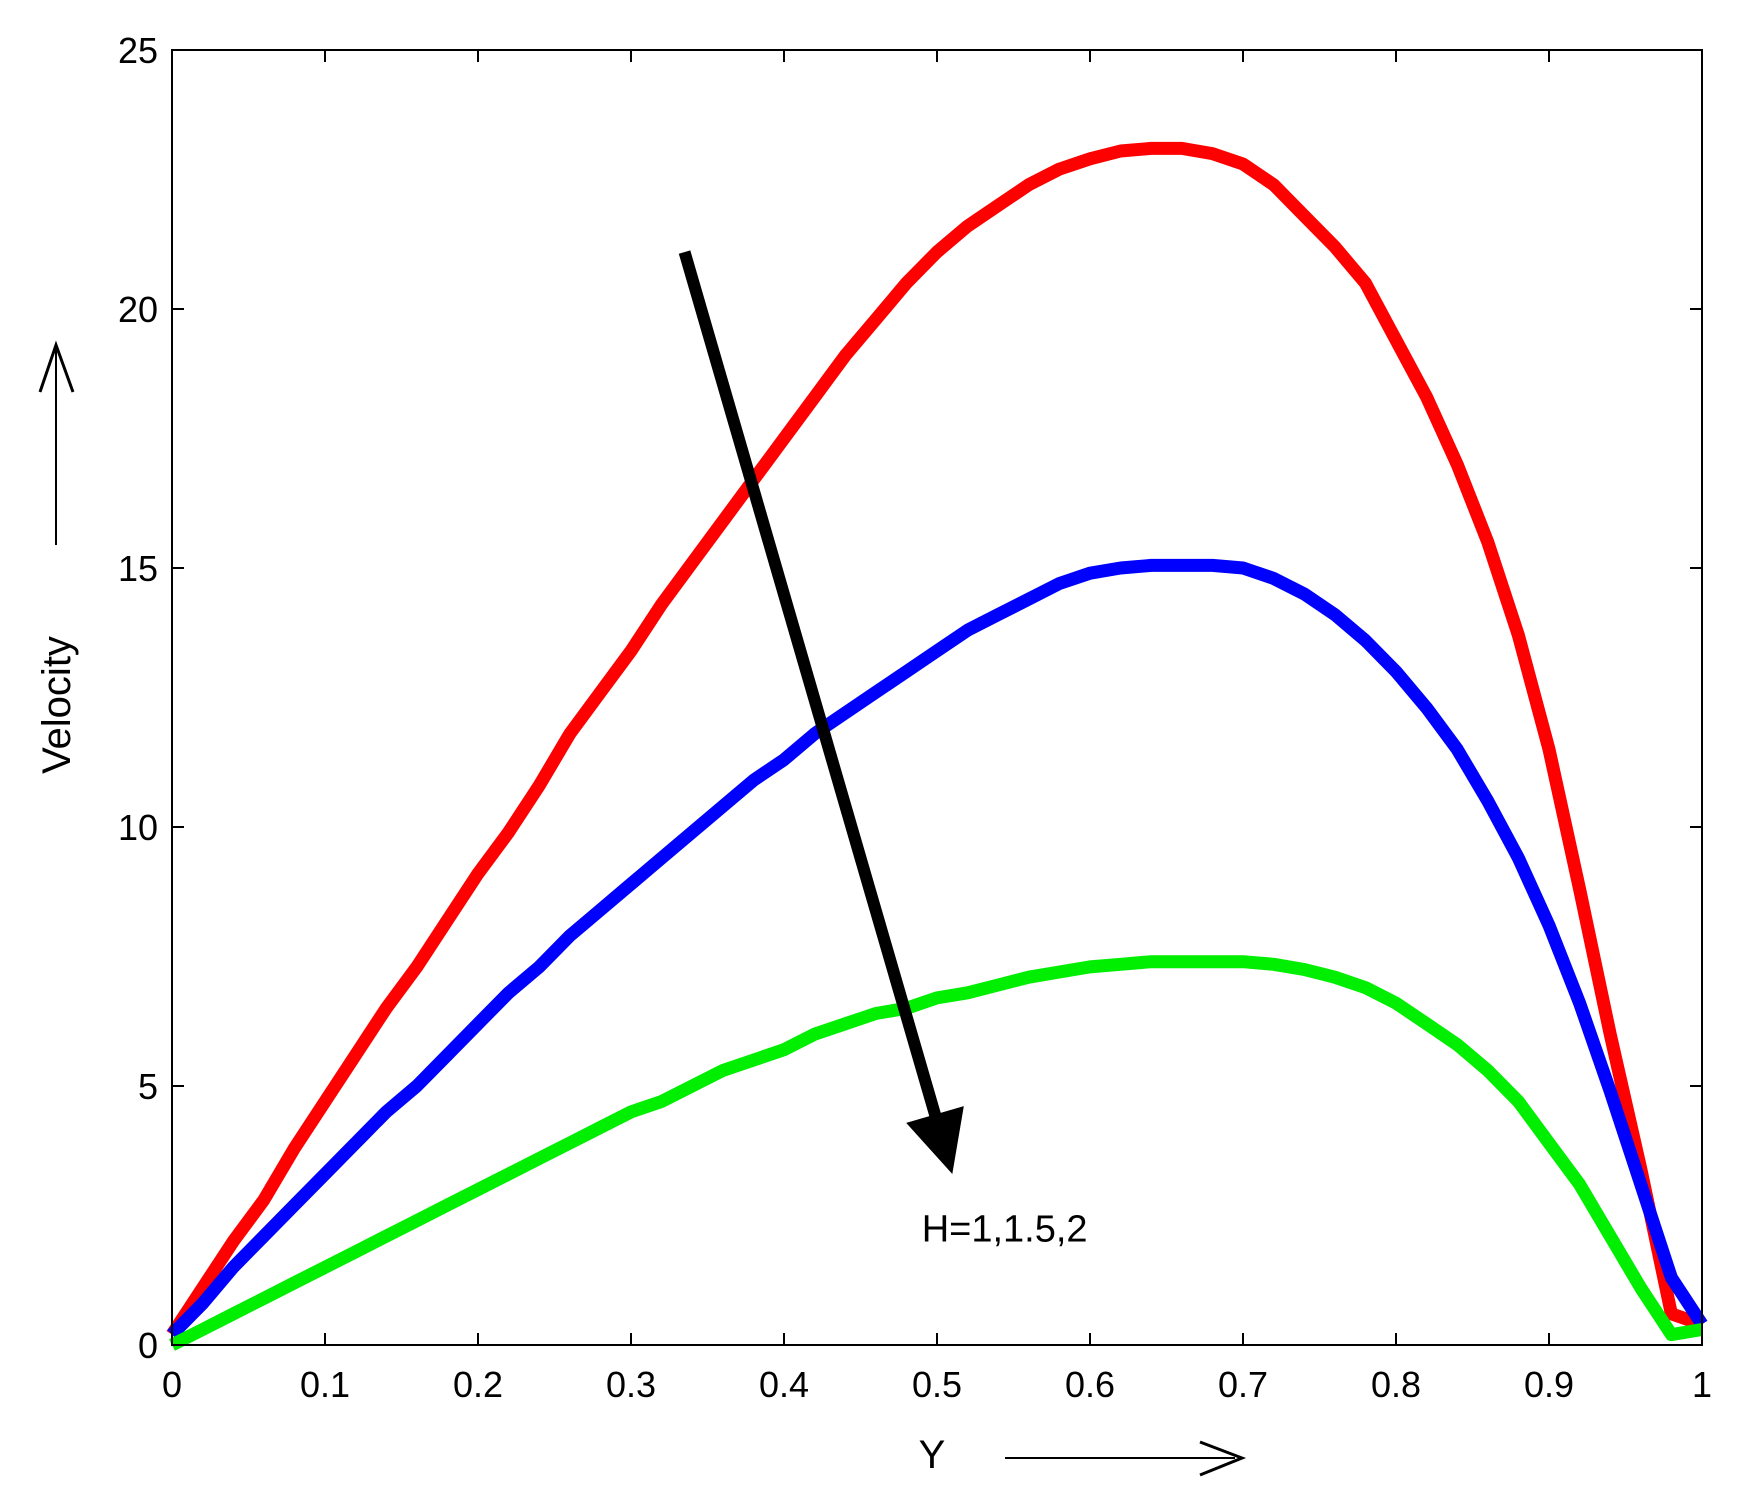 The height and width of the screenshot is (1503, 1740). Describe the element at coordinates (148, 1086) in the screenshot. I see `y-tick-label: 5` at that location.